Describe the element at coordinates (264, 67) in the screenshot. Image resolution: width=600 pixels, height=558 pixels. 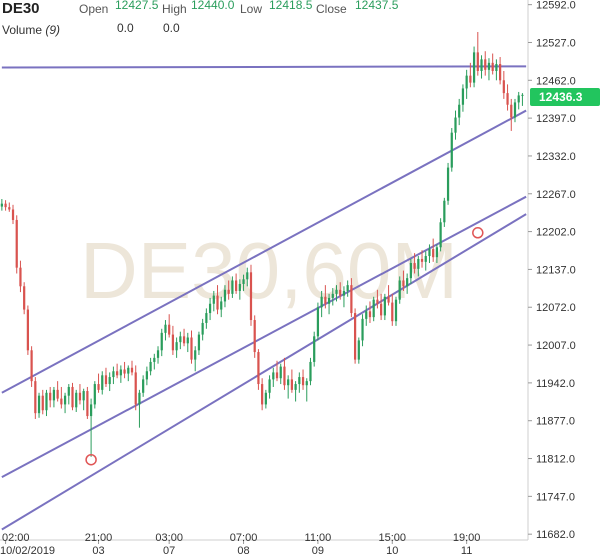
I see `trendline-horizontal-resistance` at that location.